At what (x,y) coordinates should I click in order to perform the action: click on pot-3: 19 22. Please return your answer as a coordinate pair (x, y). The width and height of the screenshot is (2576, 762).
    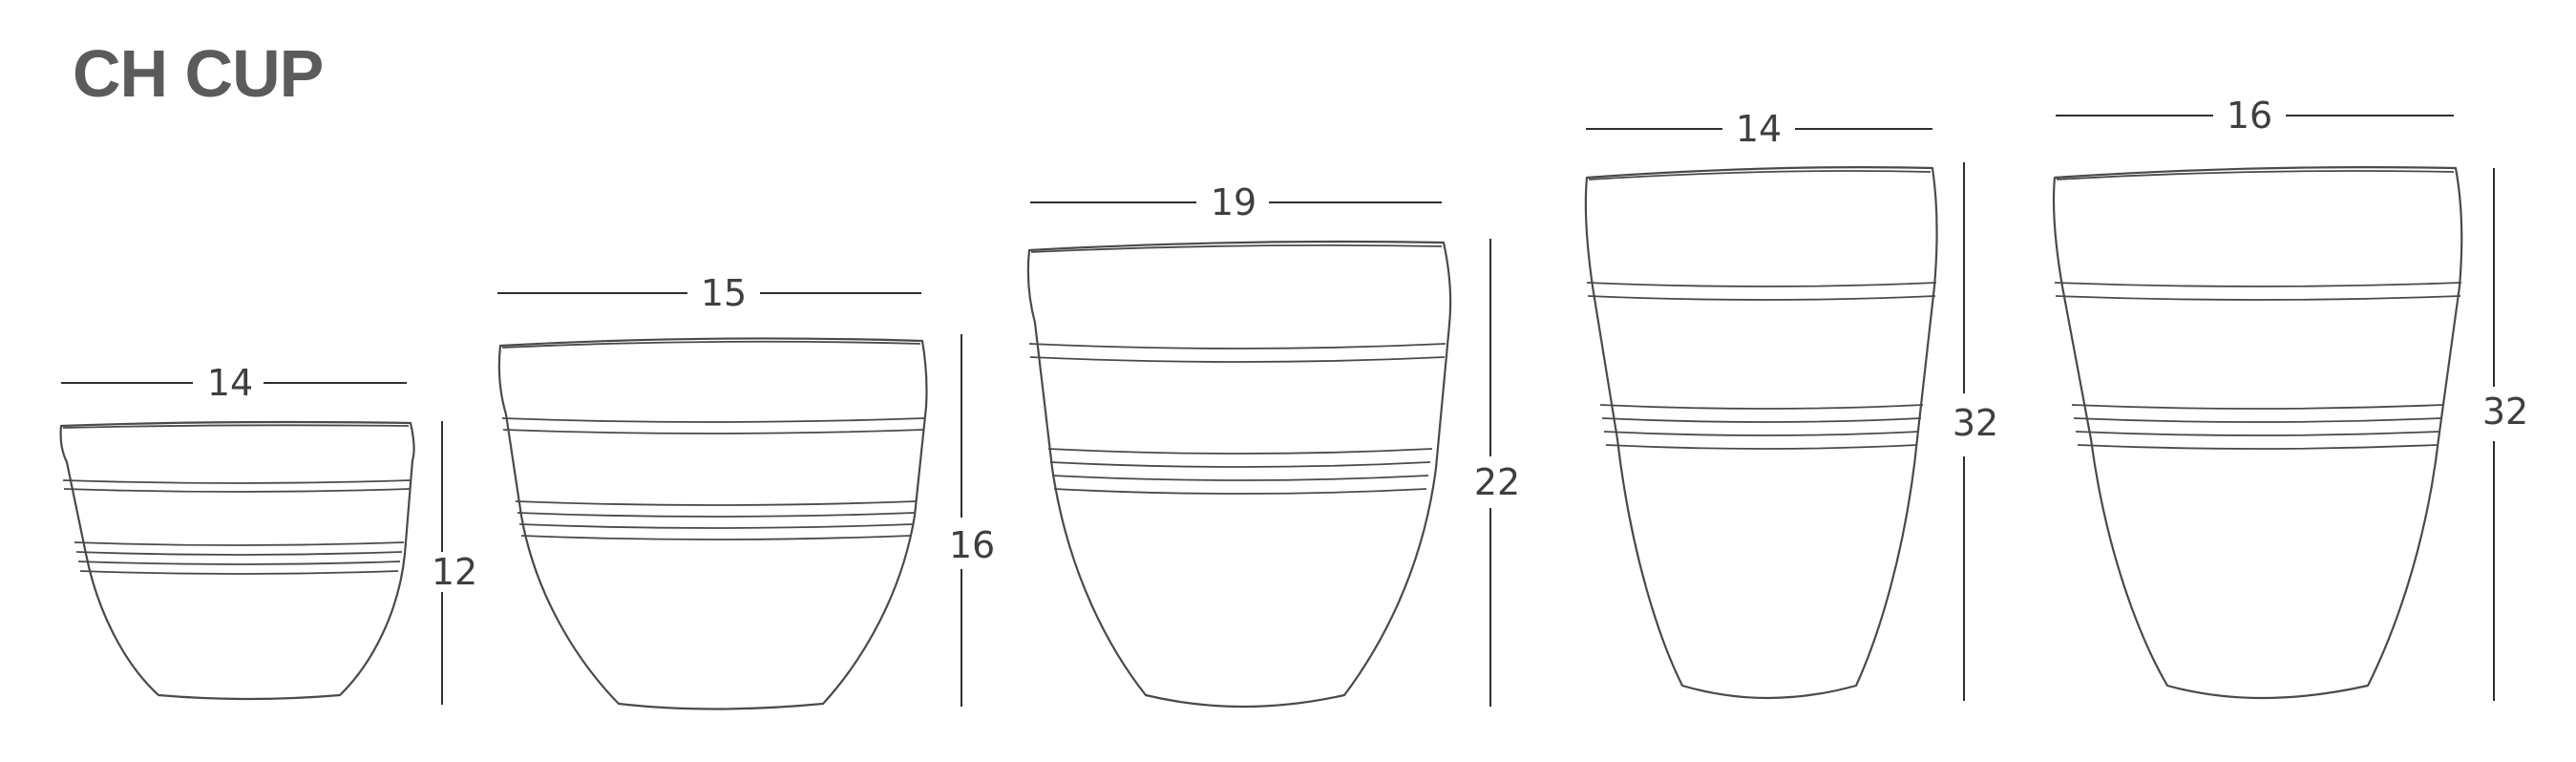
    Looking at the image, I should click on (1273, 445).